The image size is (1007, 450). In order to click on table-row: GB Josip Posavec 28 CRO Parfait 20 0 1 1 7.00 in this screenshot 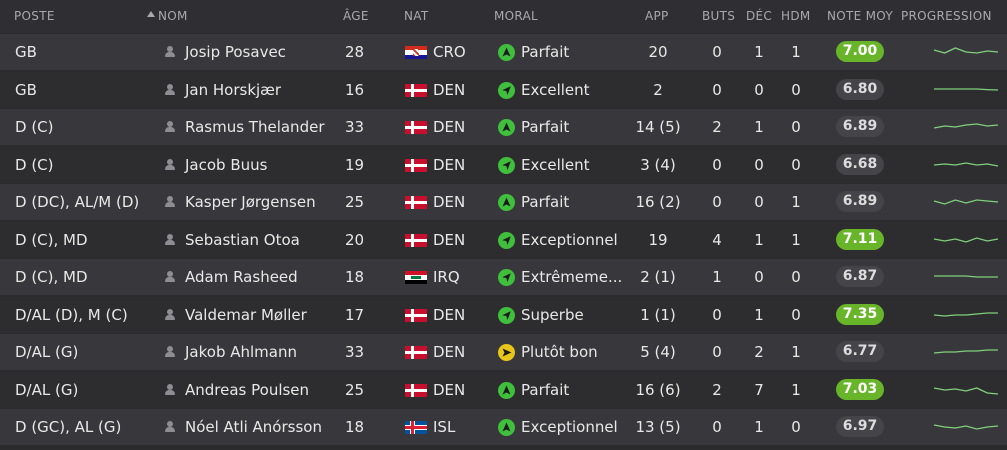, I will do `click(503, 52)`.